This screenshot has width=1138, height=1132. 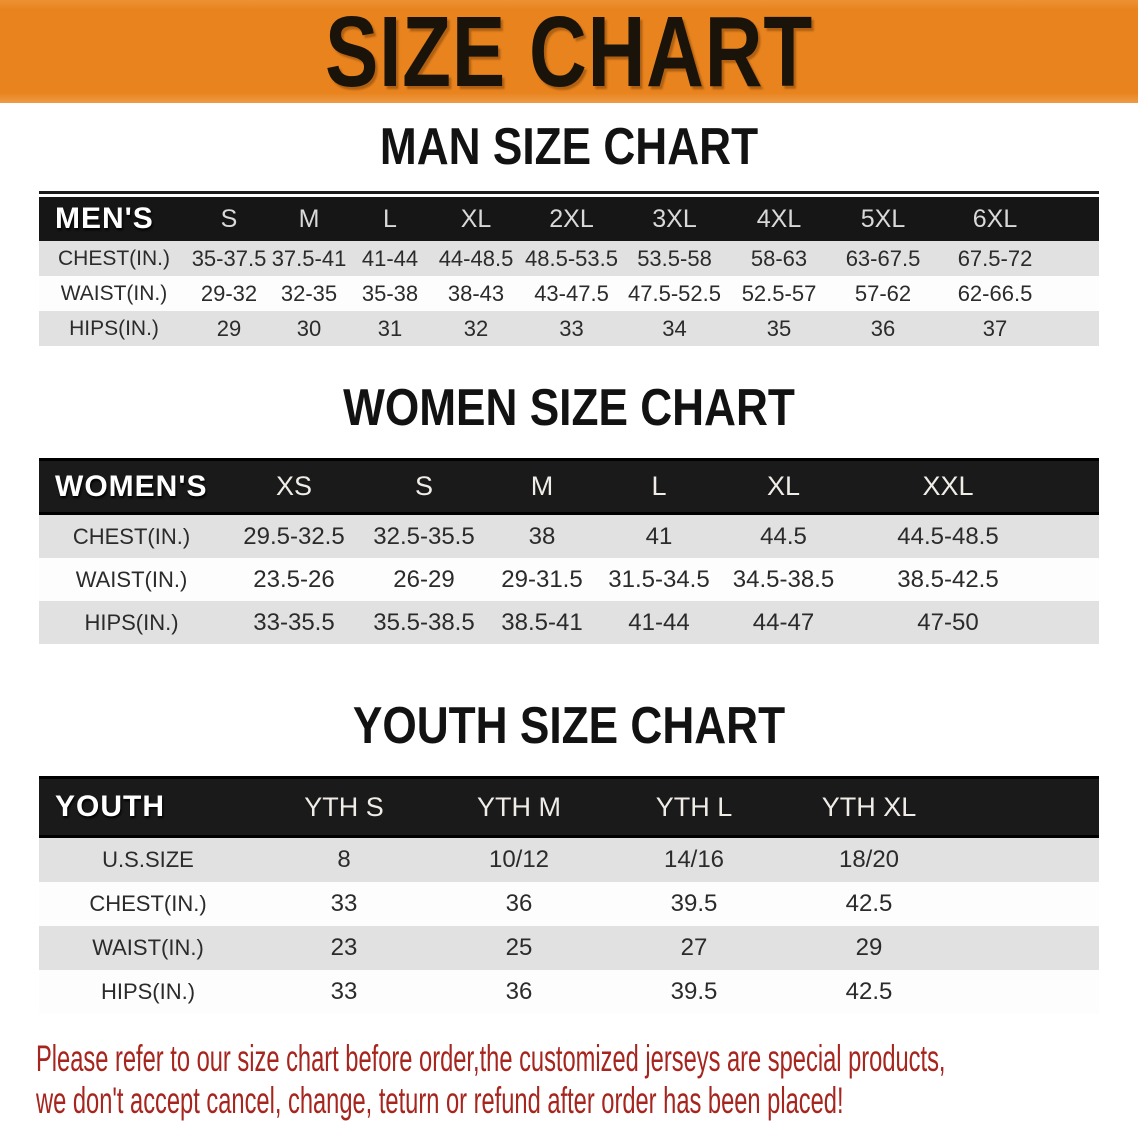 What do you see at coordinates (869, 904) in the screenshot?
I see `size-value: 42.5` at bounding box center [869, 904].